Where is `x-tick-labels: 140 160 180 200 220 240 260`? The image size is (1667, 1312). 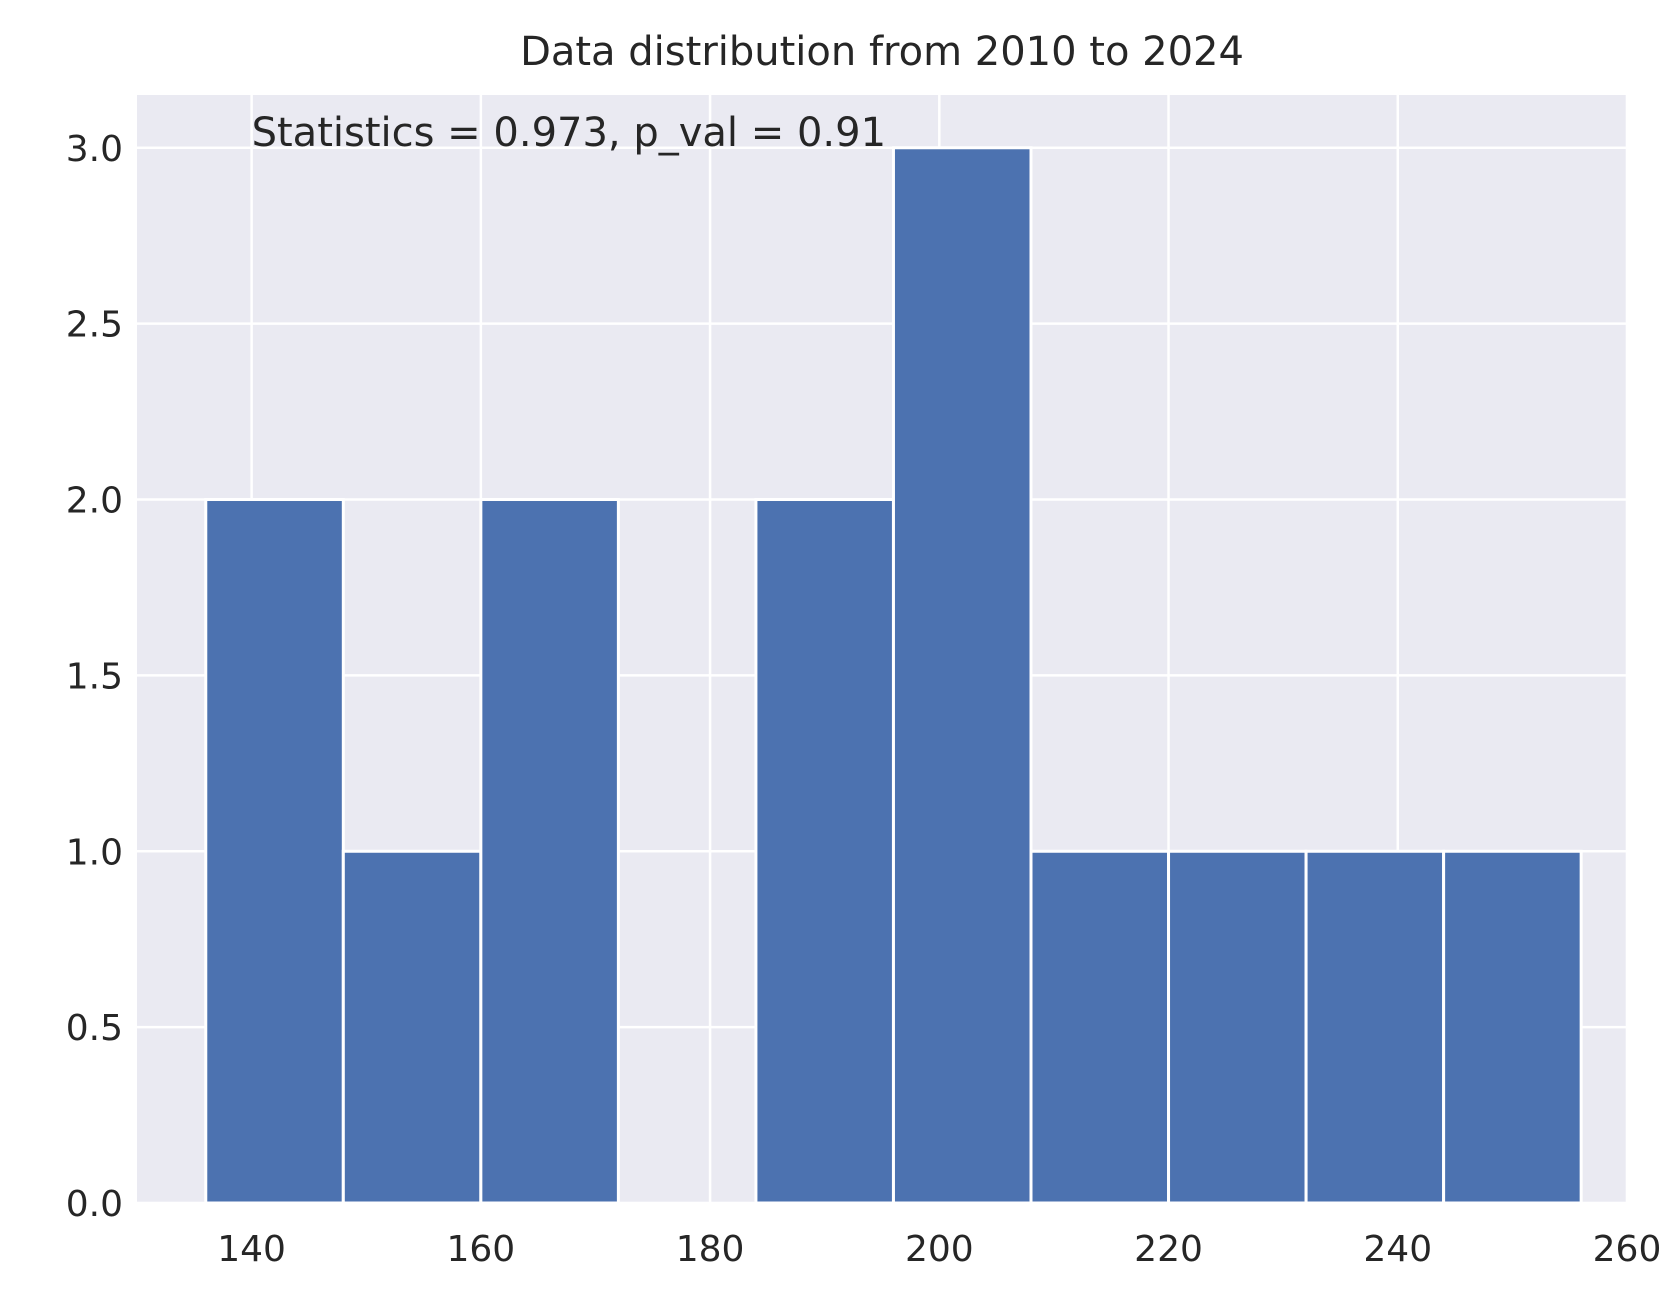 x-tick-labels: 140 160 180 200 220 240 260 is located at coordinates (939, 1249).